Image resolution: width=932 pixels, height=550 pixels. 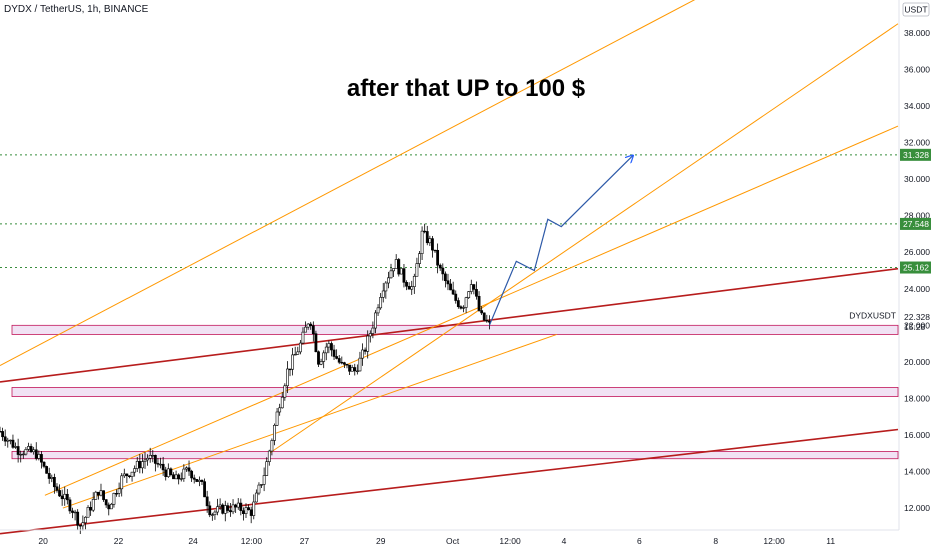 What do you see at coordinates (43, 541) in the screenshot?
I see `x-tick-label: 20` at bounding box center [43, 541].